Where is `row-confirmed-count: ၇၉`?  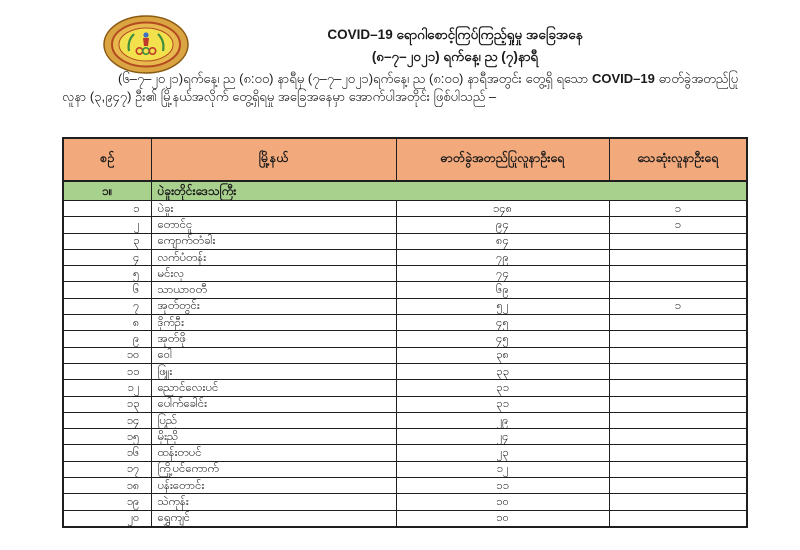 row-confirmed-count: ၇၉ is located at coordinates (502, 257).